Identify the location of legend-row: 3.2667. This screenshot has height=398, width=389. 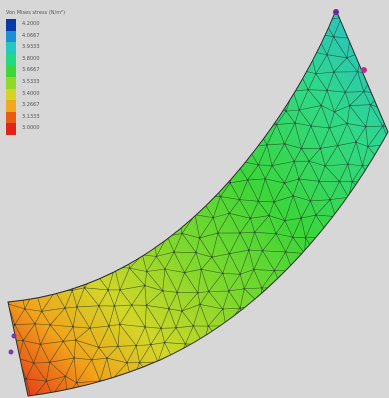
(61, 106).